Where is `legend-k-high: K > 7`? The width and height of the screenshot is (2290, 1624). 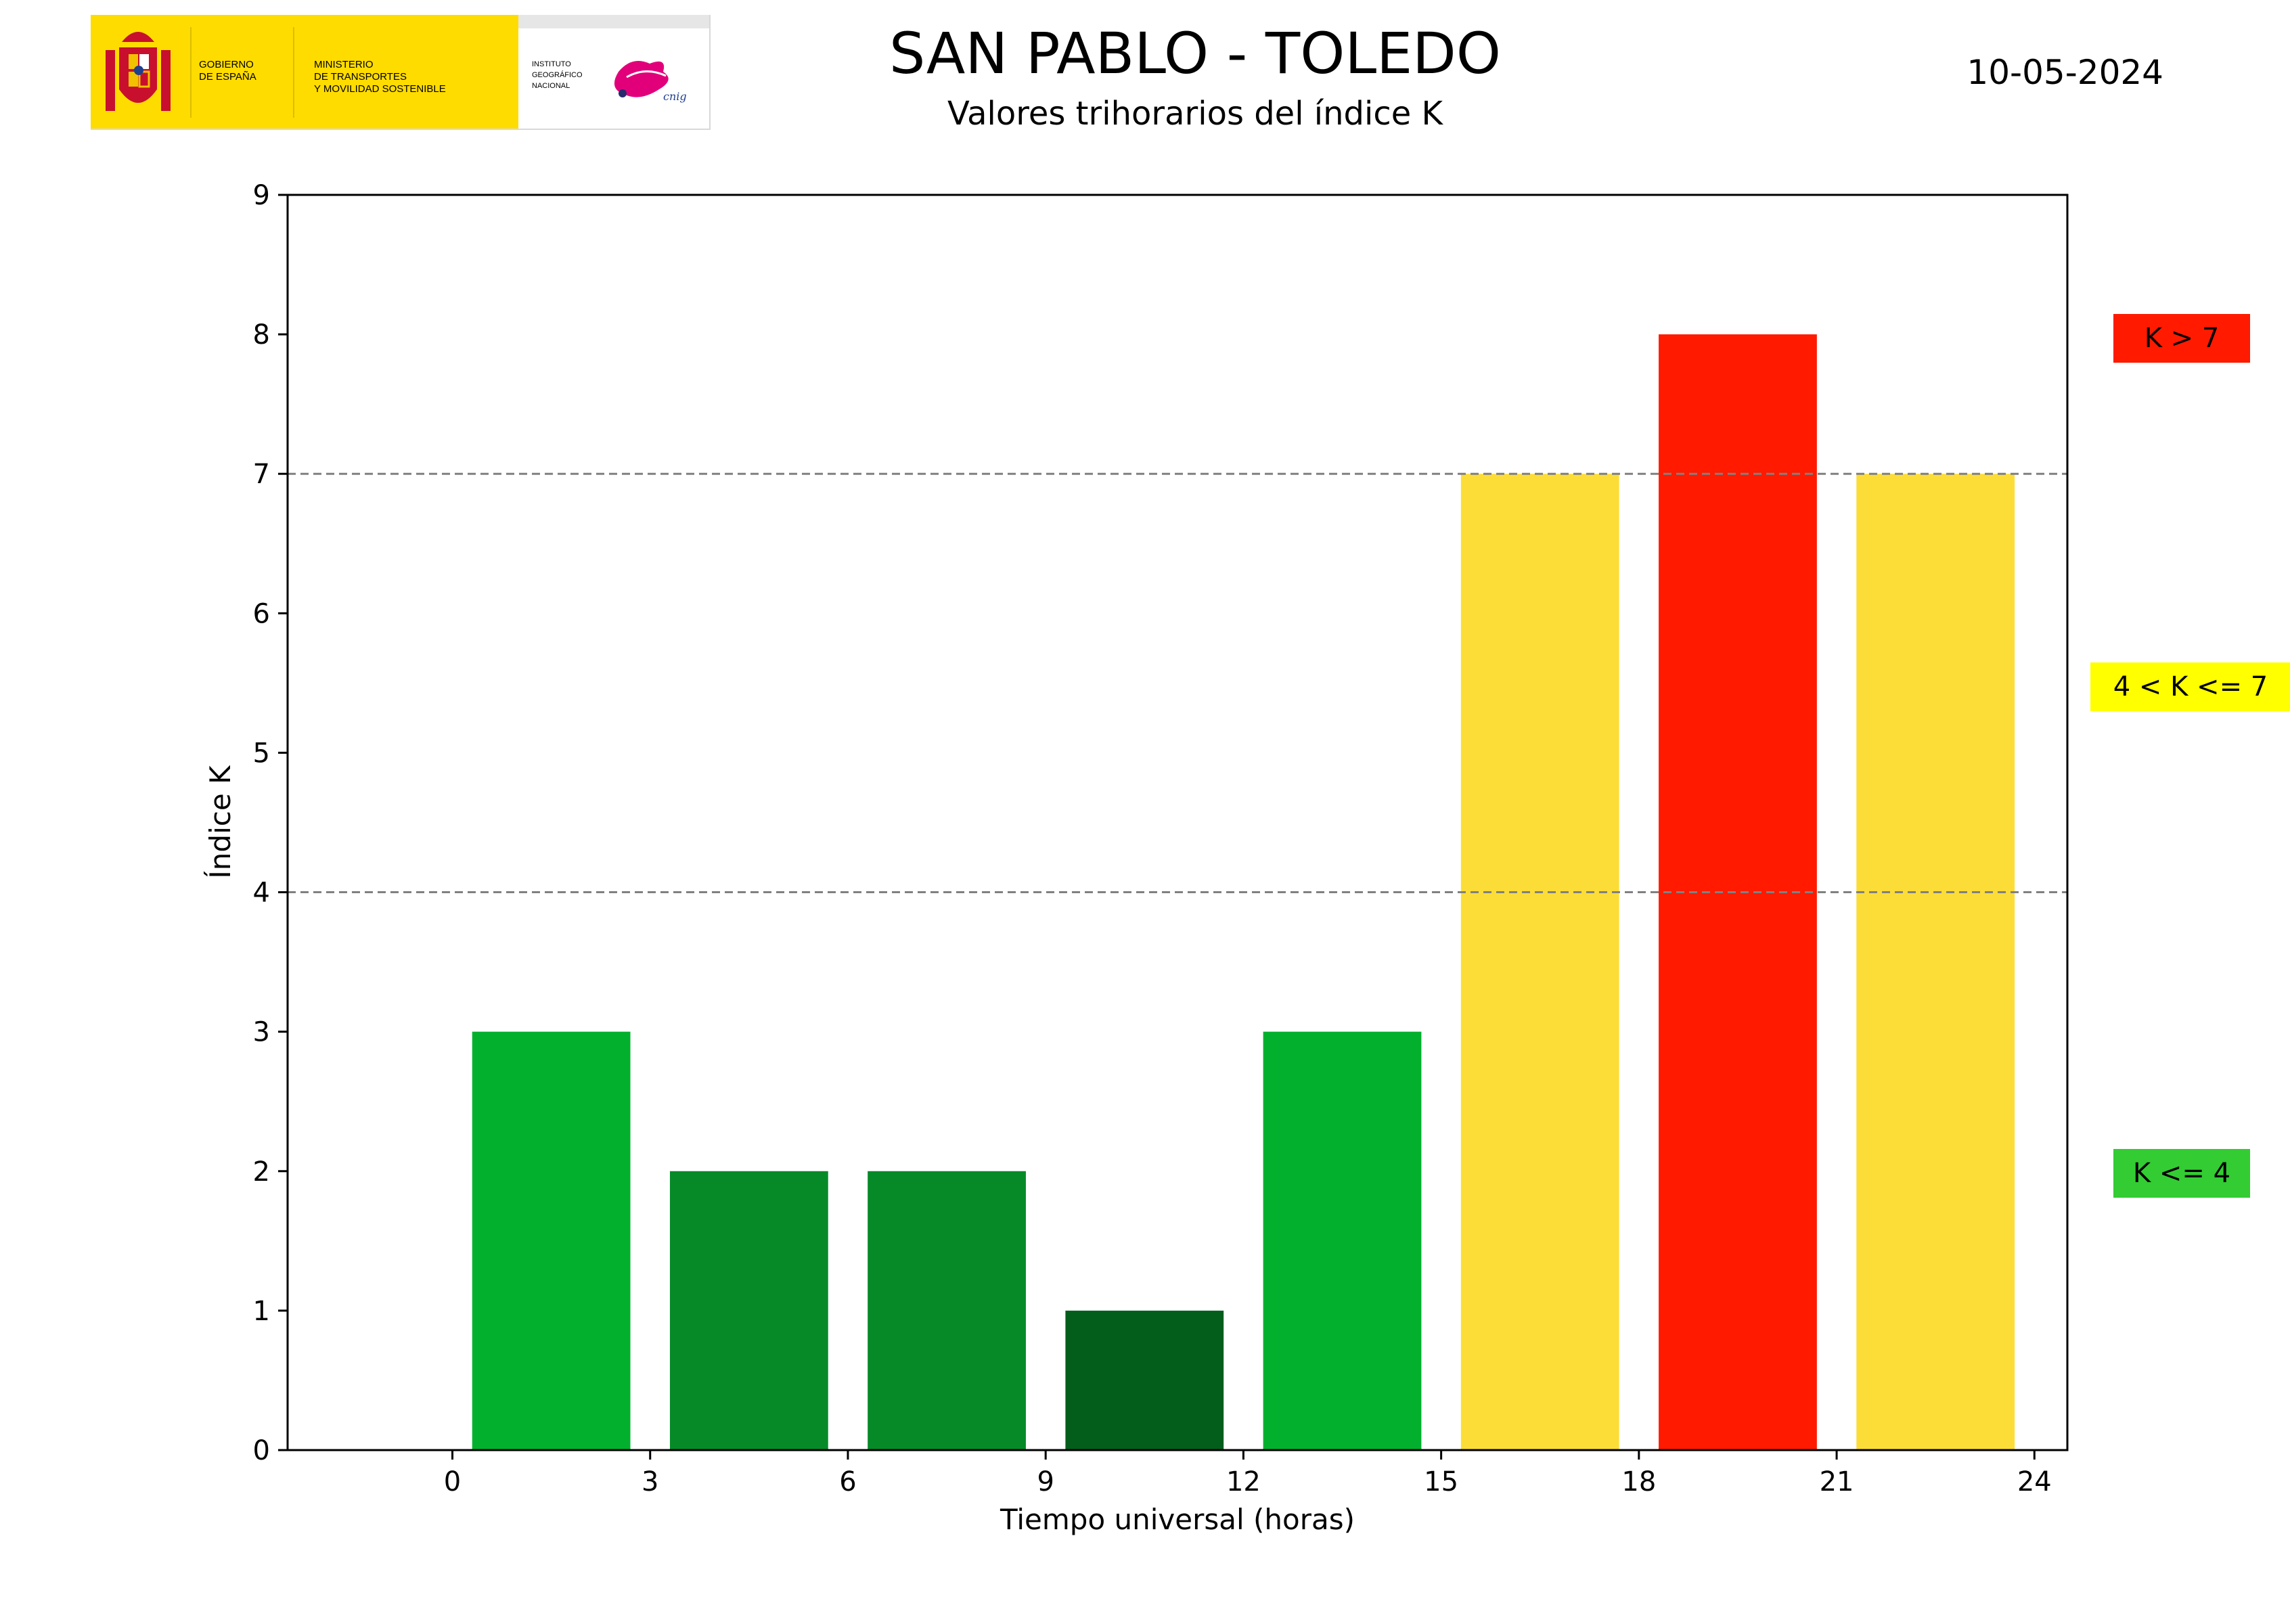 legend-k-high: K > 7 is located at coordinates (2181, 338).